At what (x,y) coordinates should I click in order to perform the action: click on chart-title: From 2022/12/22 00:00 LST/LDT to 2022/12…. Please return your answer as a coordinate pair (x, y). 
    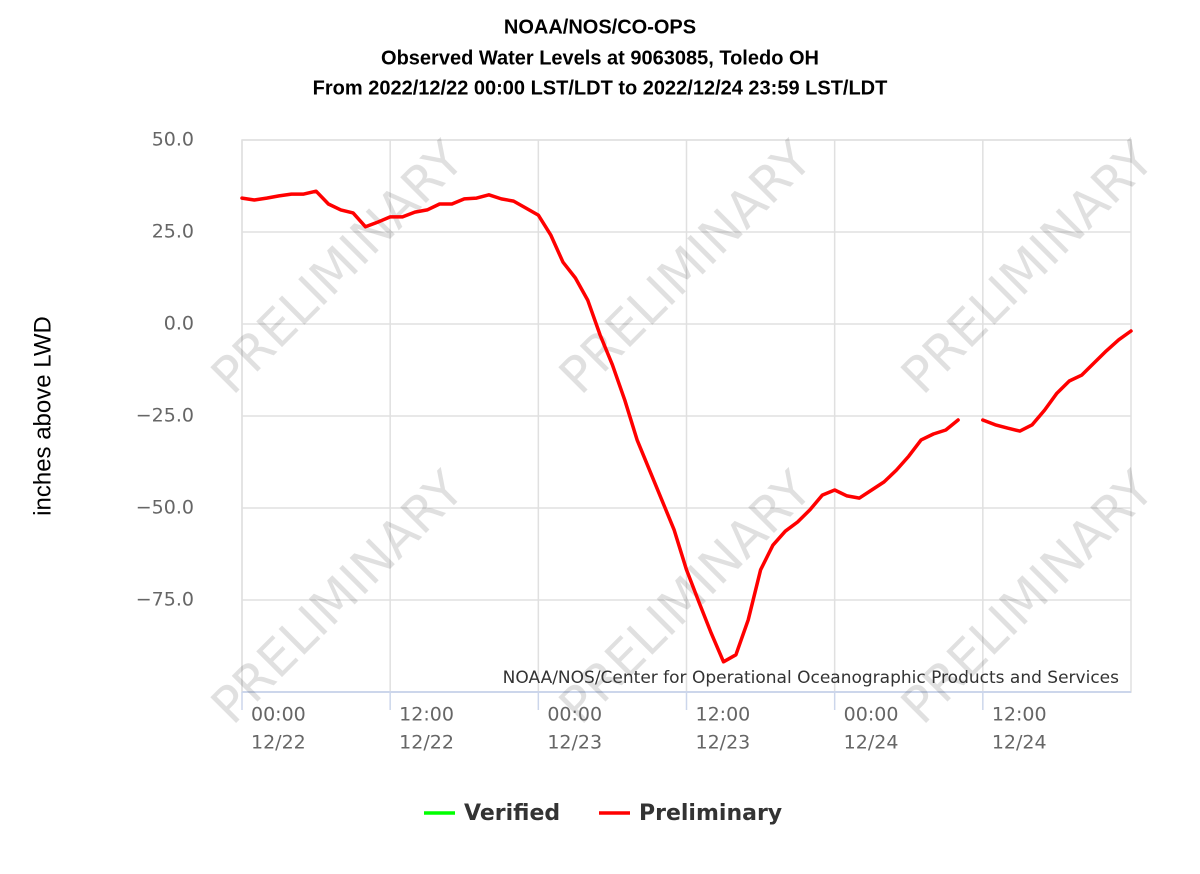
    Looking at the image, I should click on (600, 88).